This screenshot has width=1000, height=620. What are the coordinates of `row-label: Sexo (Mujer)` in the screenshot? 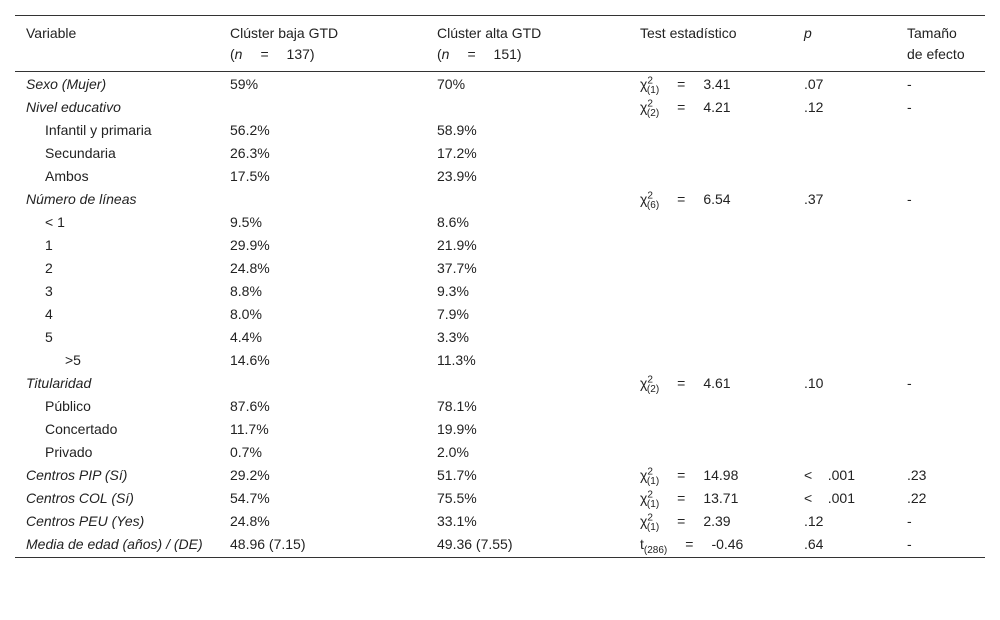 It's located at (66, 84).